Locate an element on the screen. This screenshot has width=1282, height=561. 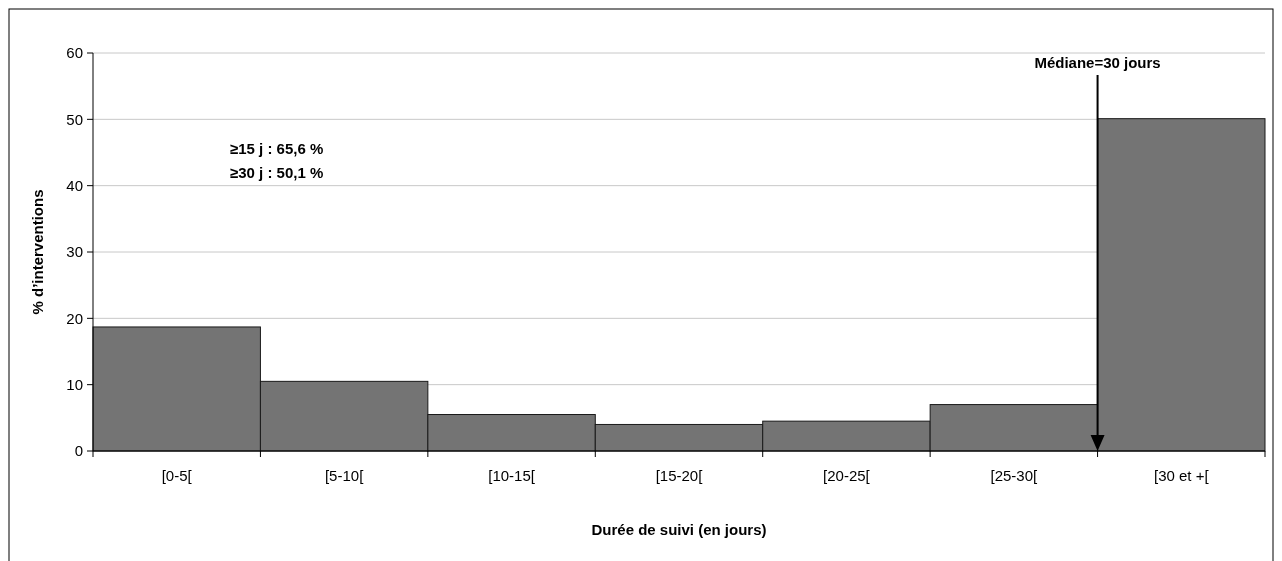
y-axis-title: % d’interventions is located at coordinates (37, 252).